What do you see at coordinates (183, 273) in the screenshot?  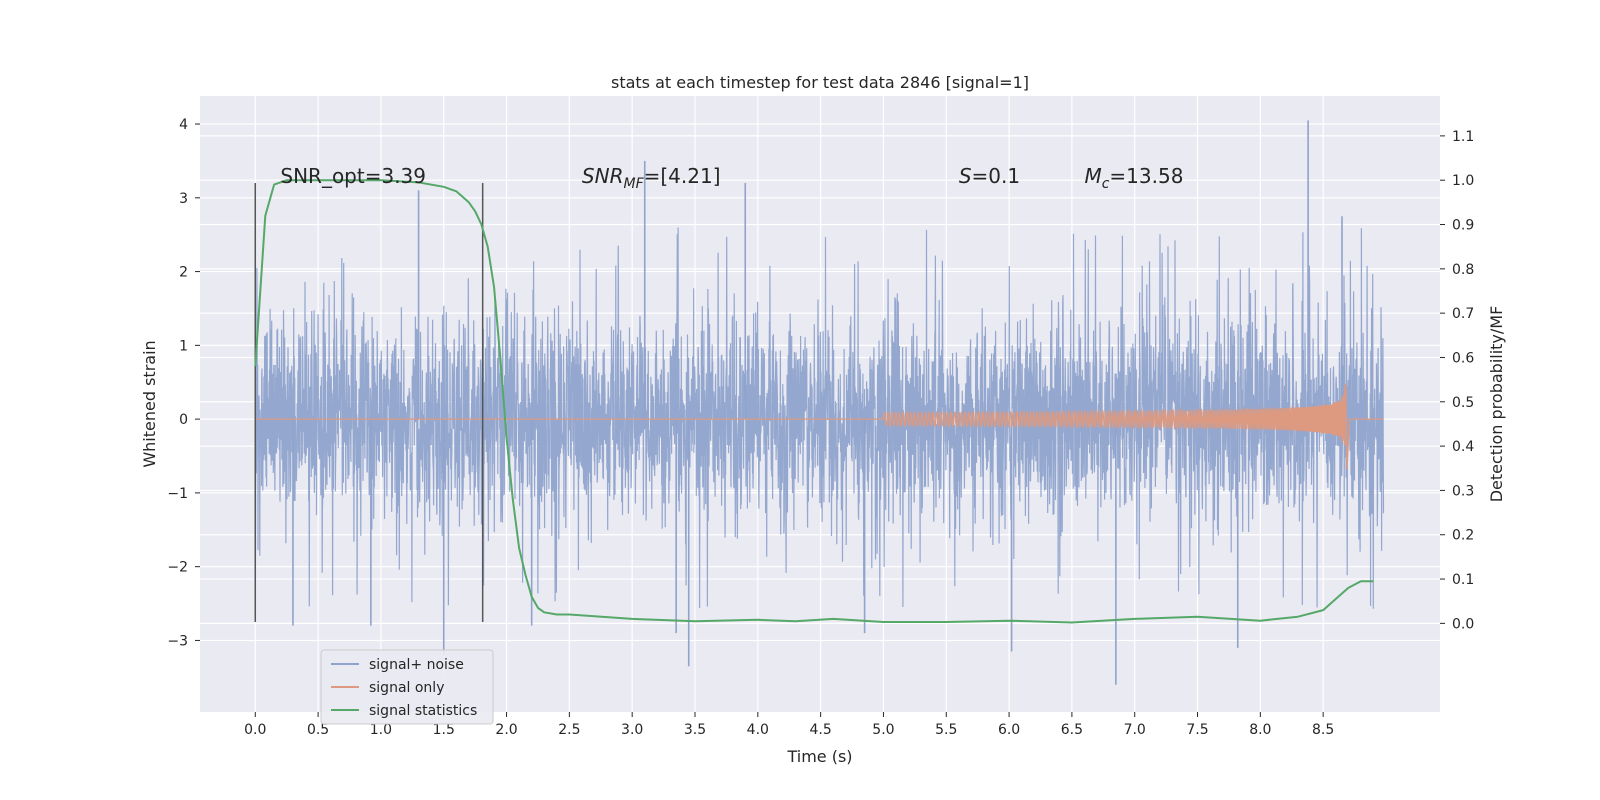 I see `y-left-tick-label: 2` at bounding box center [183, 273].